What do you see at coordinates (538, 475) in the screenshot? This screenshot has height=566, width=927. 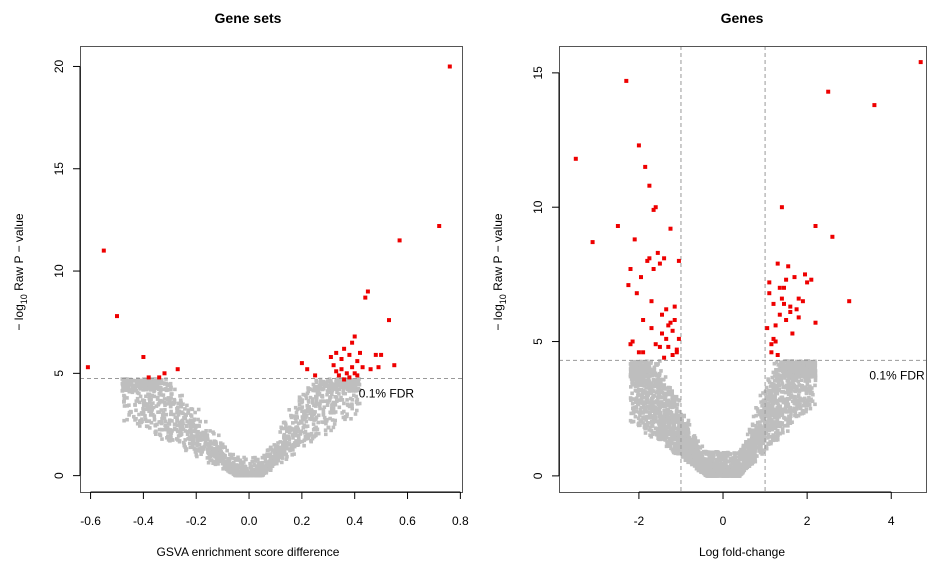 I see `genes-y-tick-label: 0` at bounding box center [538, 475].